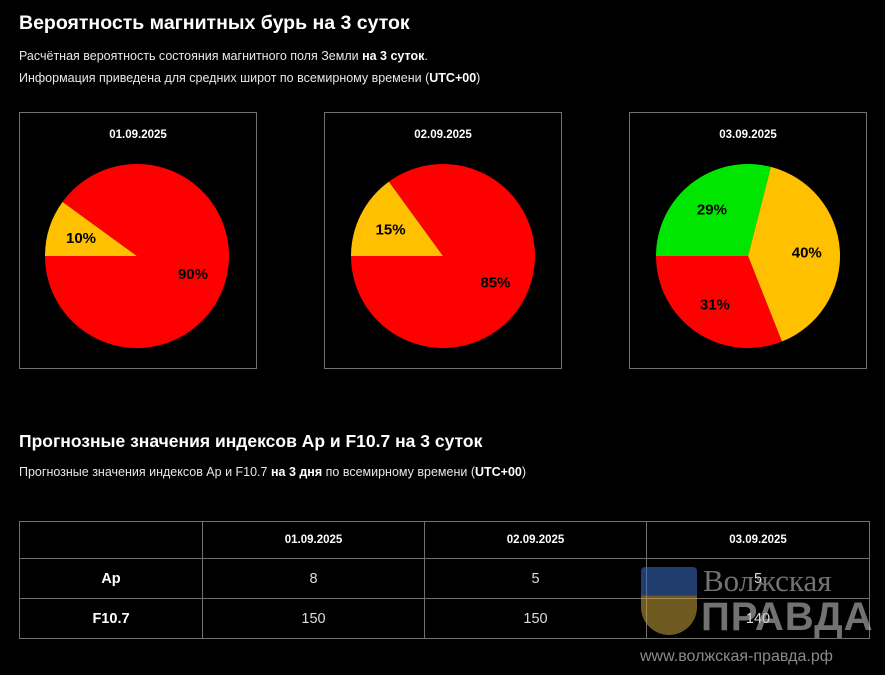  Describe the element at coordinates (787, 617) in the screenshot. I see `watermark-name-line2: ПРАВДА` at that location.